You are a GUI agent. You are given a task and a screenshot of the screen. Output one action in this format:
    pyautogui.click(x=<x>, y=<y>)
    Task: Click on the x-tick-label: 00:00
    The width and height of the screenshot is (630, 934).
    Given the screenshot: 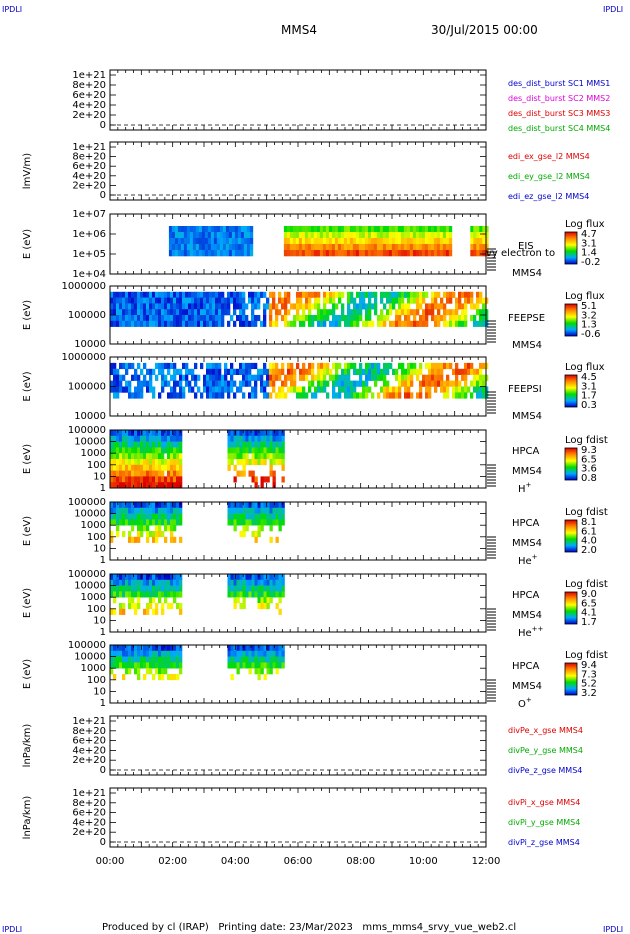 What is the action you would take?
    pyautogui.click(x=110, y=861)
    